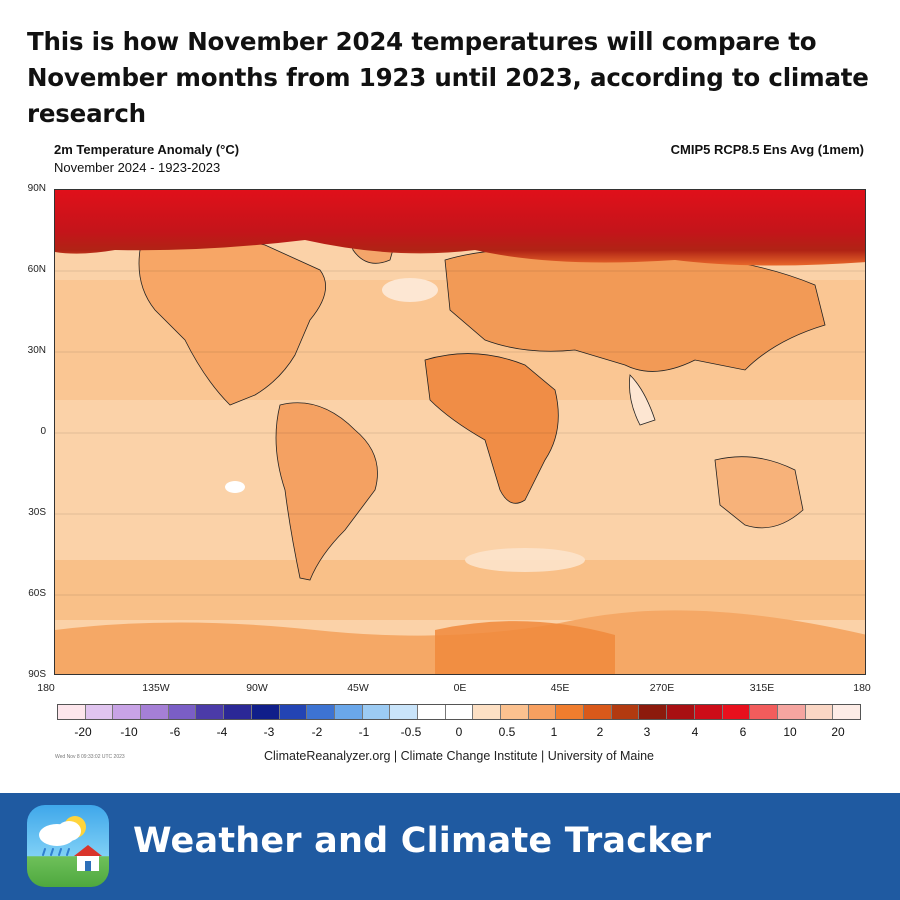 The height and width of the screenshot is (900, 900). Describe the element at coordinates (838, 732) in the screenshot. I see `legend-label: 20` at that location.